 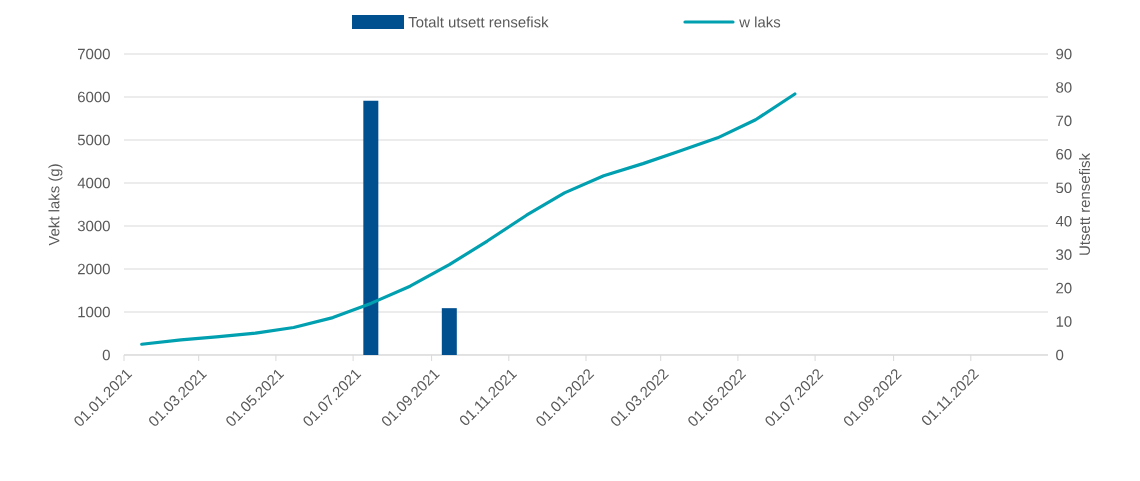 I want to click on y-tick-label: 0, so click(x=106, y=355).